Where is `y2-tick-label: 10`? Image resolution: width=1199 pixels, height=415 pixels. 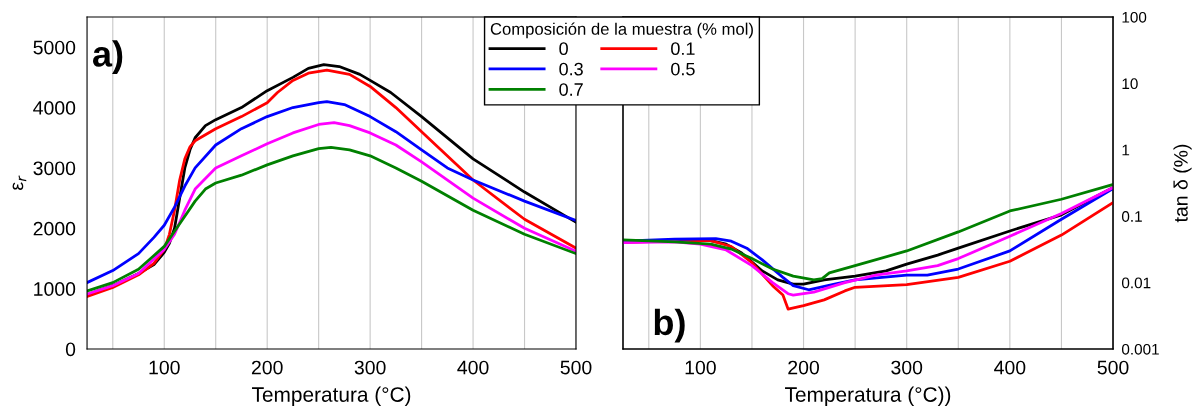 y2-tick-label: 10 is located at coordinates (1130, 84).